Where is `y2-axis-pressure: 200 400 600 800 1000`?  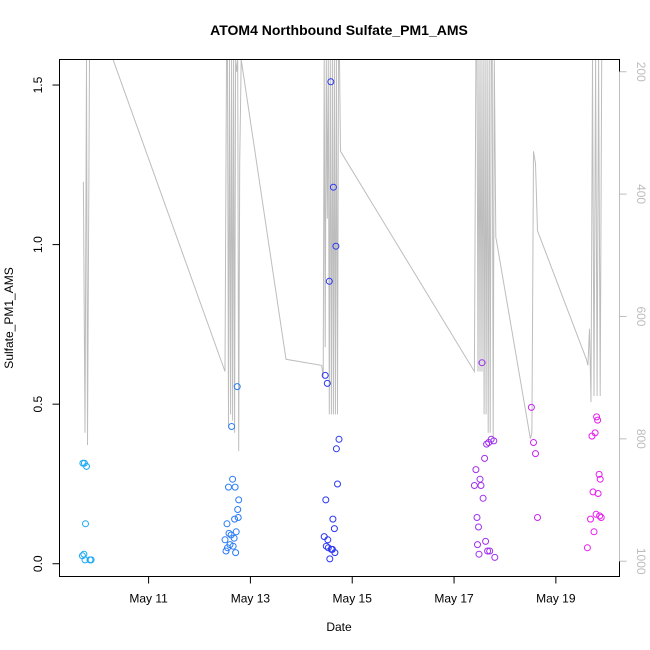 y2-axis-pressure: 200 400 600 800 1000 is located at coordinates (633, 318).